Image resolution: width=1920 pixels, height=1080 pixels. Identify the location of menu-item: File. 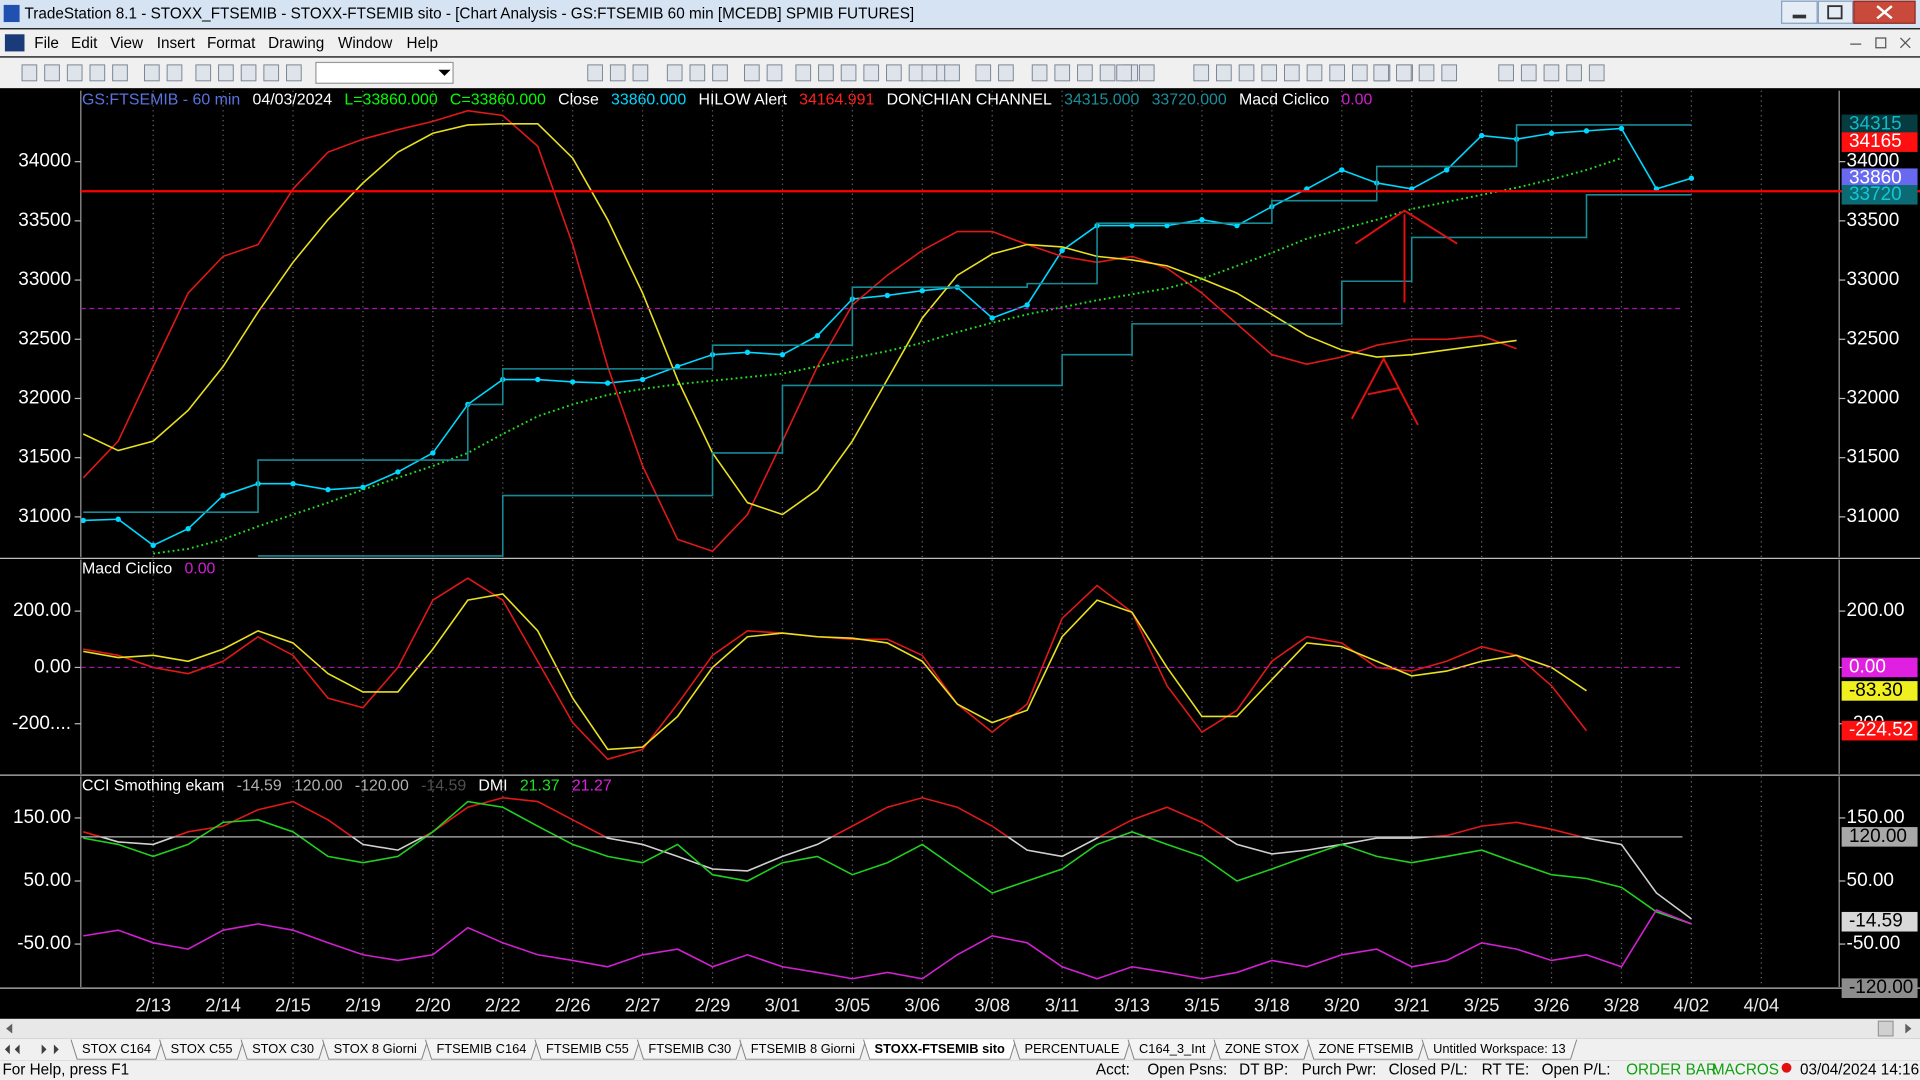
(46, 43).